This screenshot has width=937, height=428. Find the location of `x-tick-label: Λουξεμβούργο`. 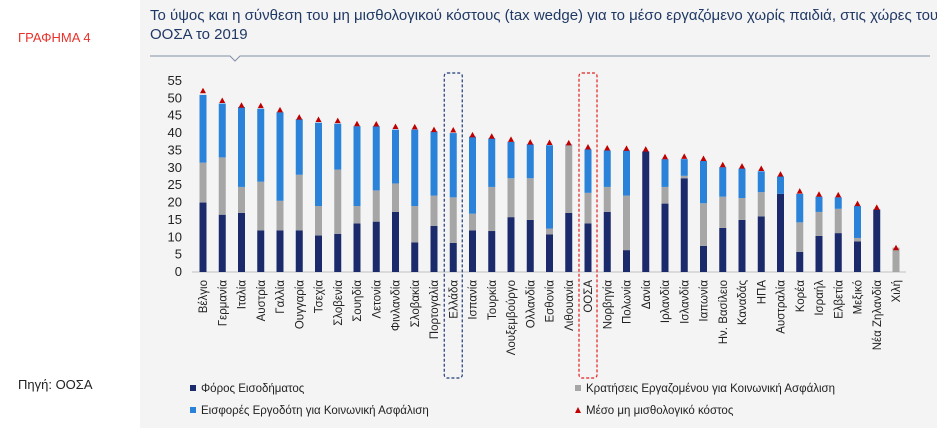

x-tick-label: Λουξεμβούργο is located at coordinates (512, 317).